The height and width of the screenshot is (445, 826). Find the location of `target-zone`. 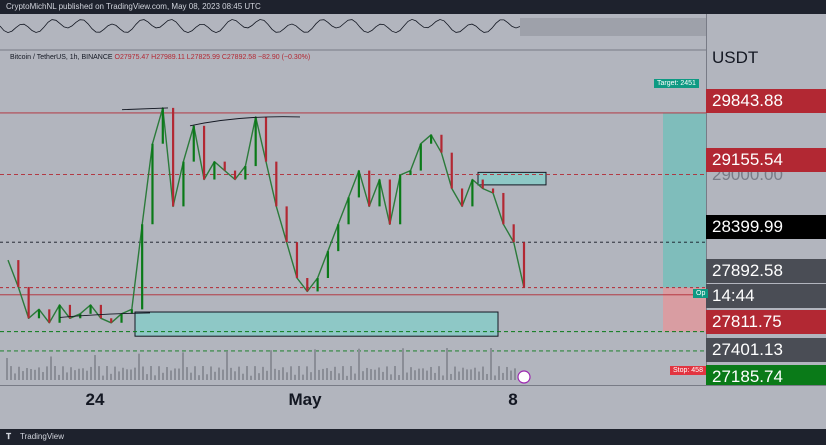

target-zone is located at coordinates (684, 200).